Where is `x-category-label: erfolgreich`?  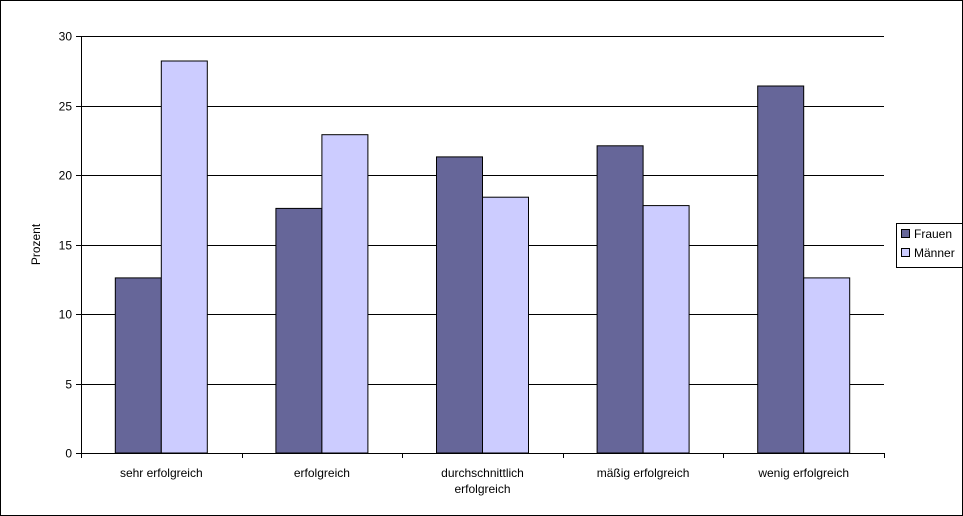
x-category-label: erfolgreich is located at coordinates (322, 473).